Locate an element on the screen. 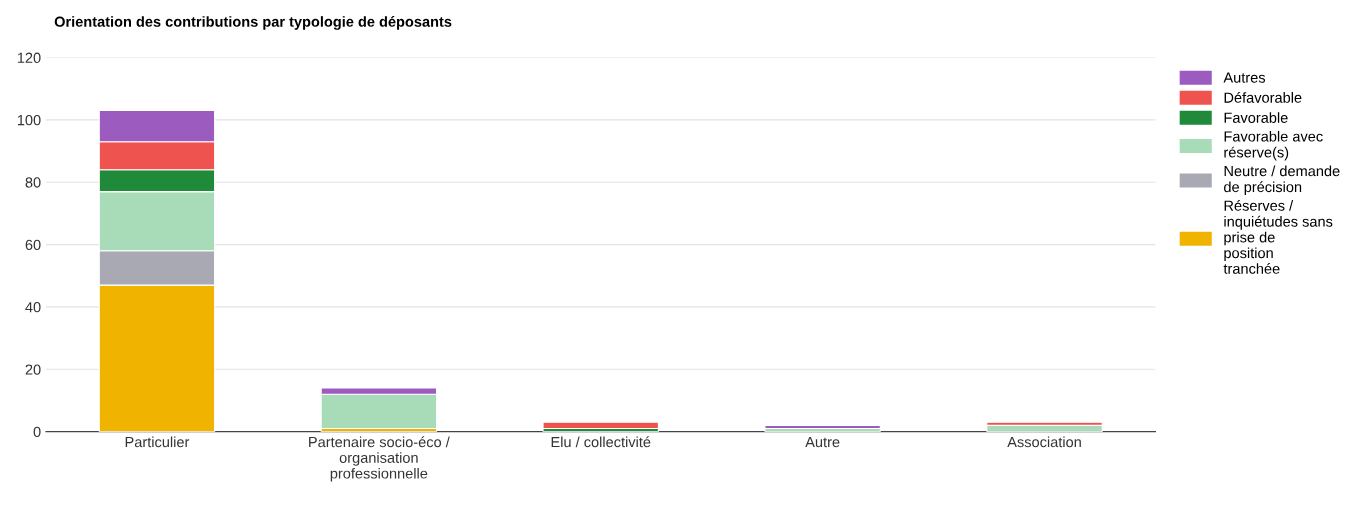  x-tick-label: Autre is located at coordinates (822, 442).